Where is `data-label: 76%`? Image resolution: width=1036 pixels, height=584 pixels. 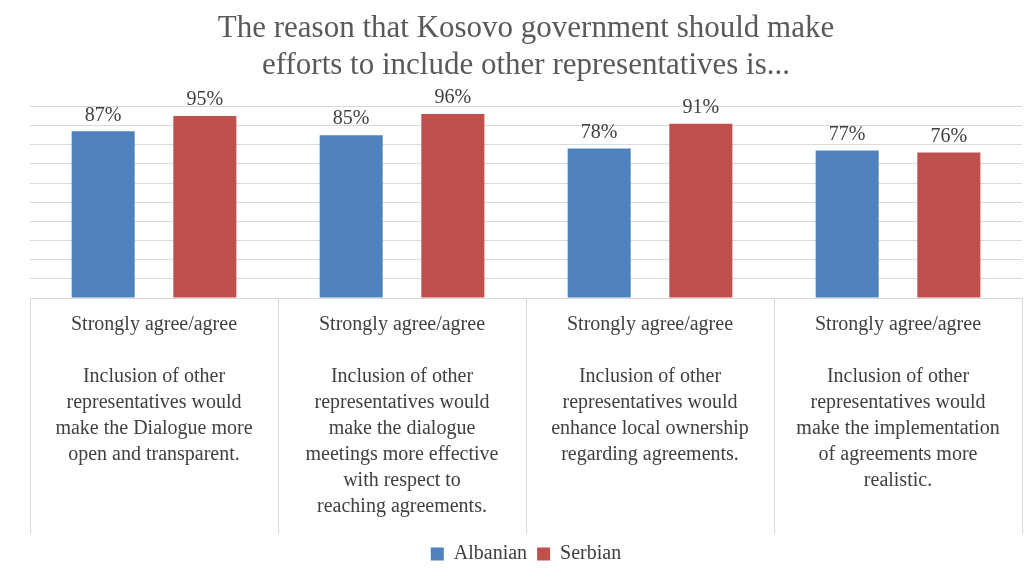
data-label: 76% is located at coordinates (949, 134).